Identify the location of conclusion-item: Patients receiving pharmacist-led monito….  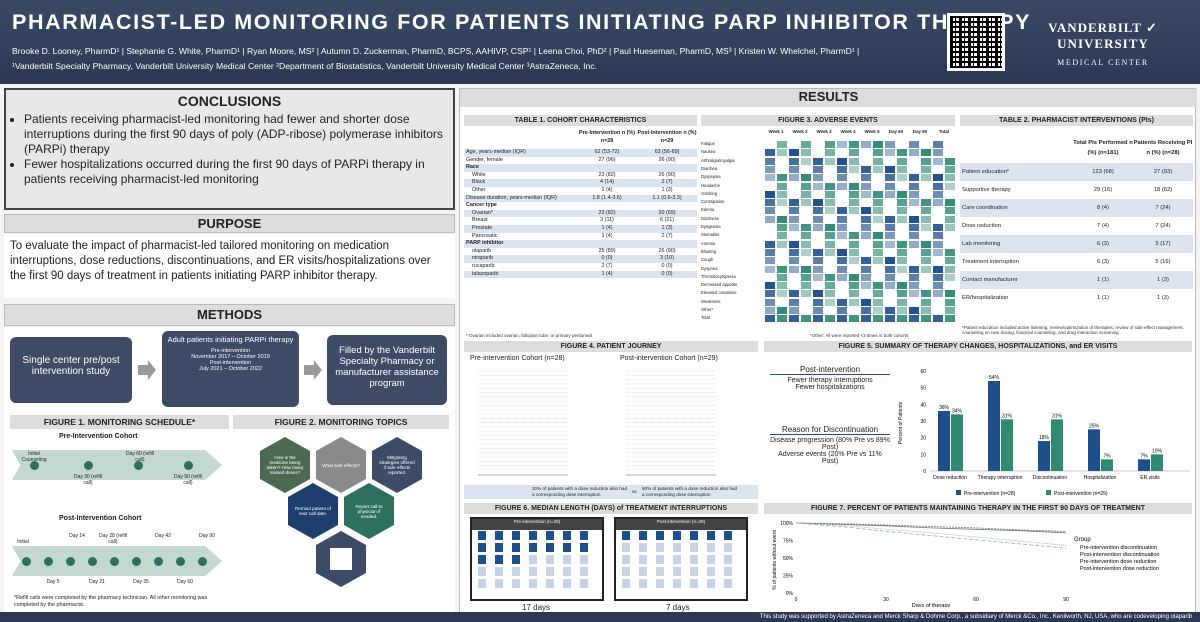
(235, 134).